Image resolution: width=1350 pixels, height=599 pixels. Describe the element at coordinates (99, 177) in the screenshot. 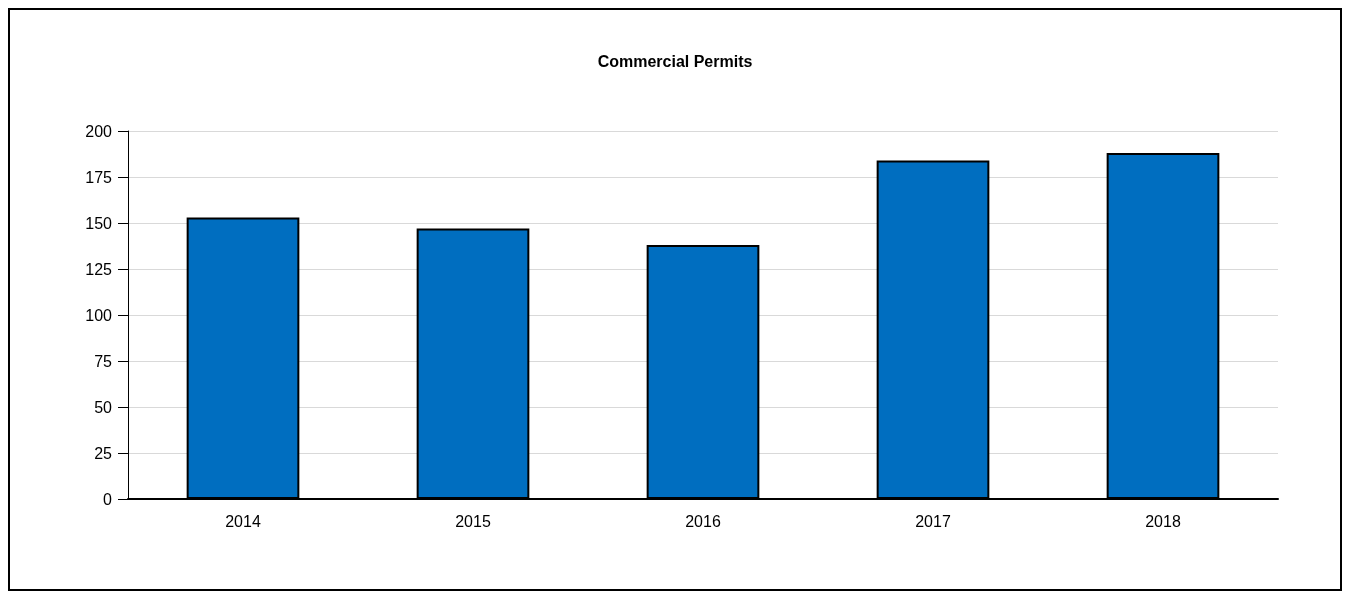

I see `y-tick-label: 175` at that location.